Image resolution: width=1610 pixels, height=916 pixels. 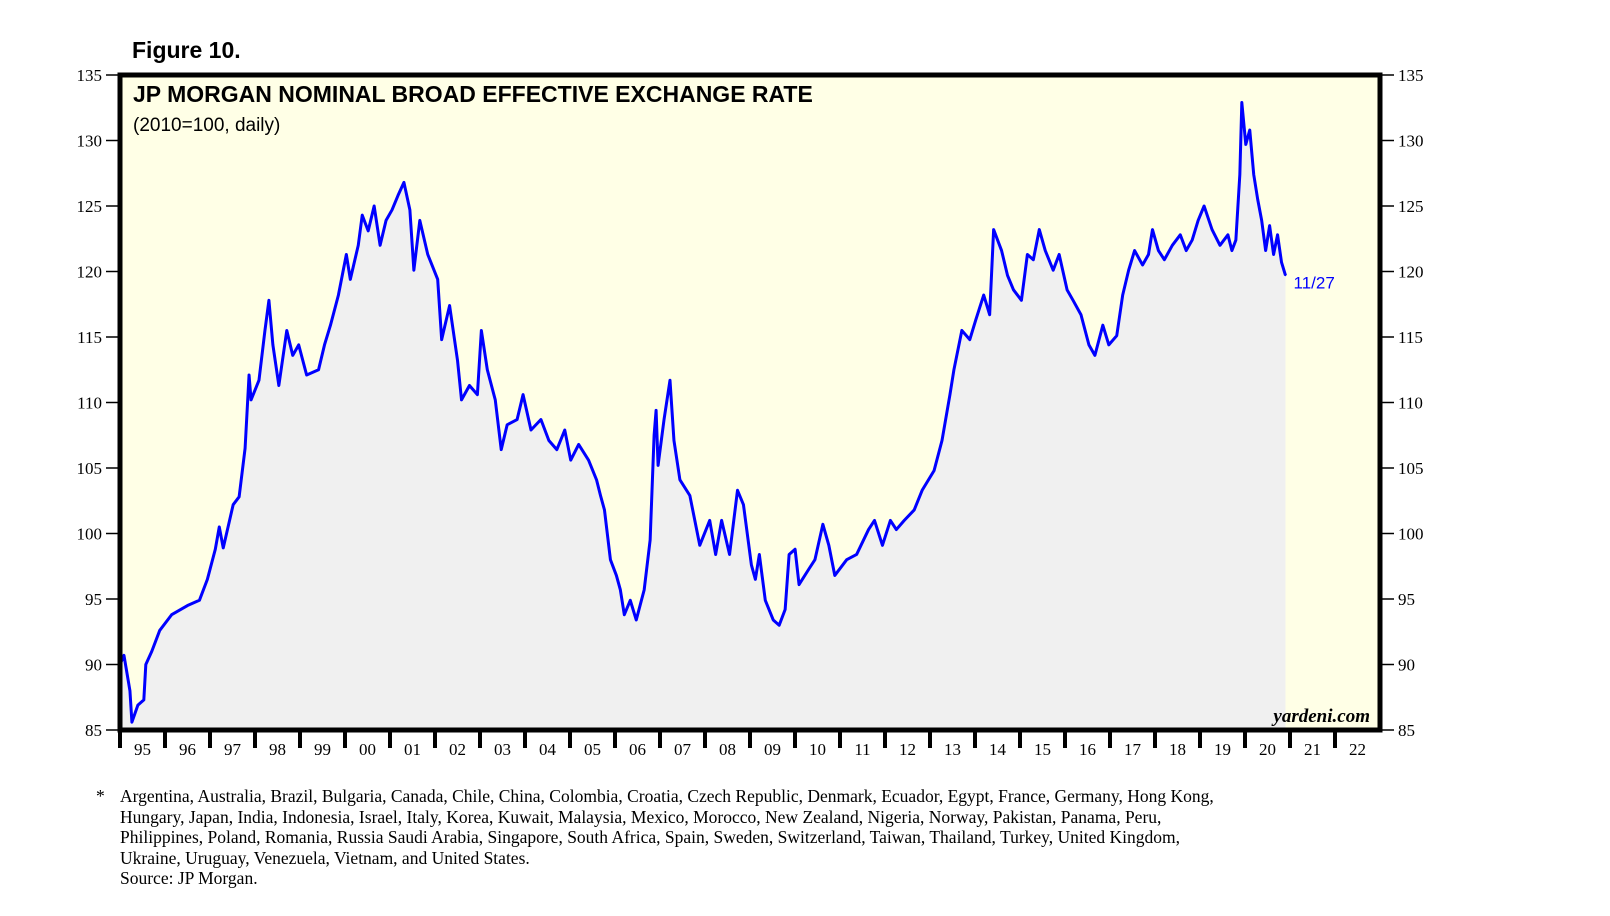 What do you see at coordinates (1411, 141) in the screenshot?
I see `y-tick-label: 130` at bounding box center [1411, 141].